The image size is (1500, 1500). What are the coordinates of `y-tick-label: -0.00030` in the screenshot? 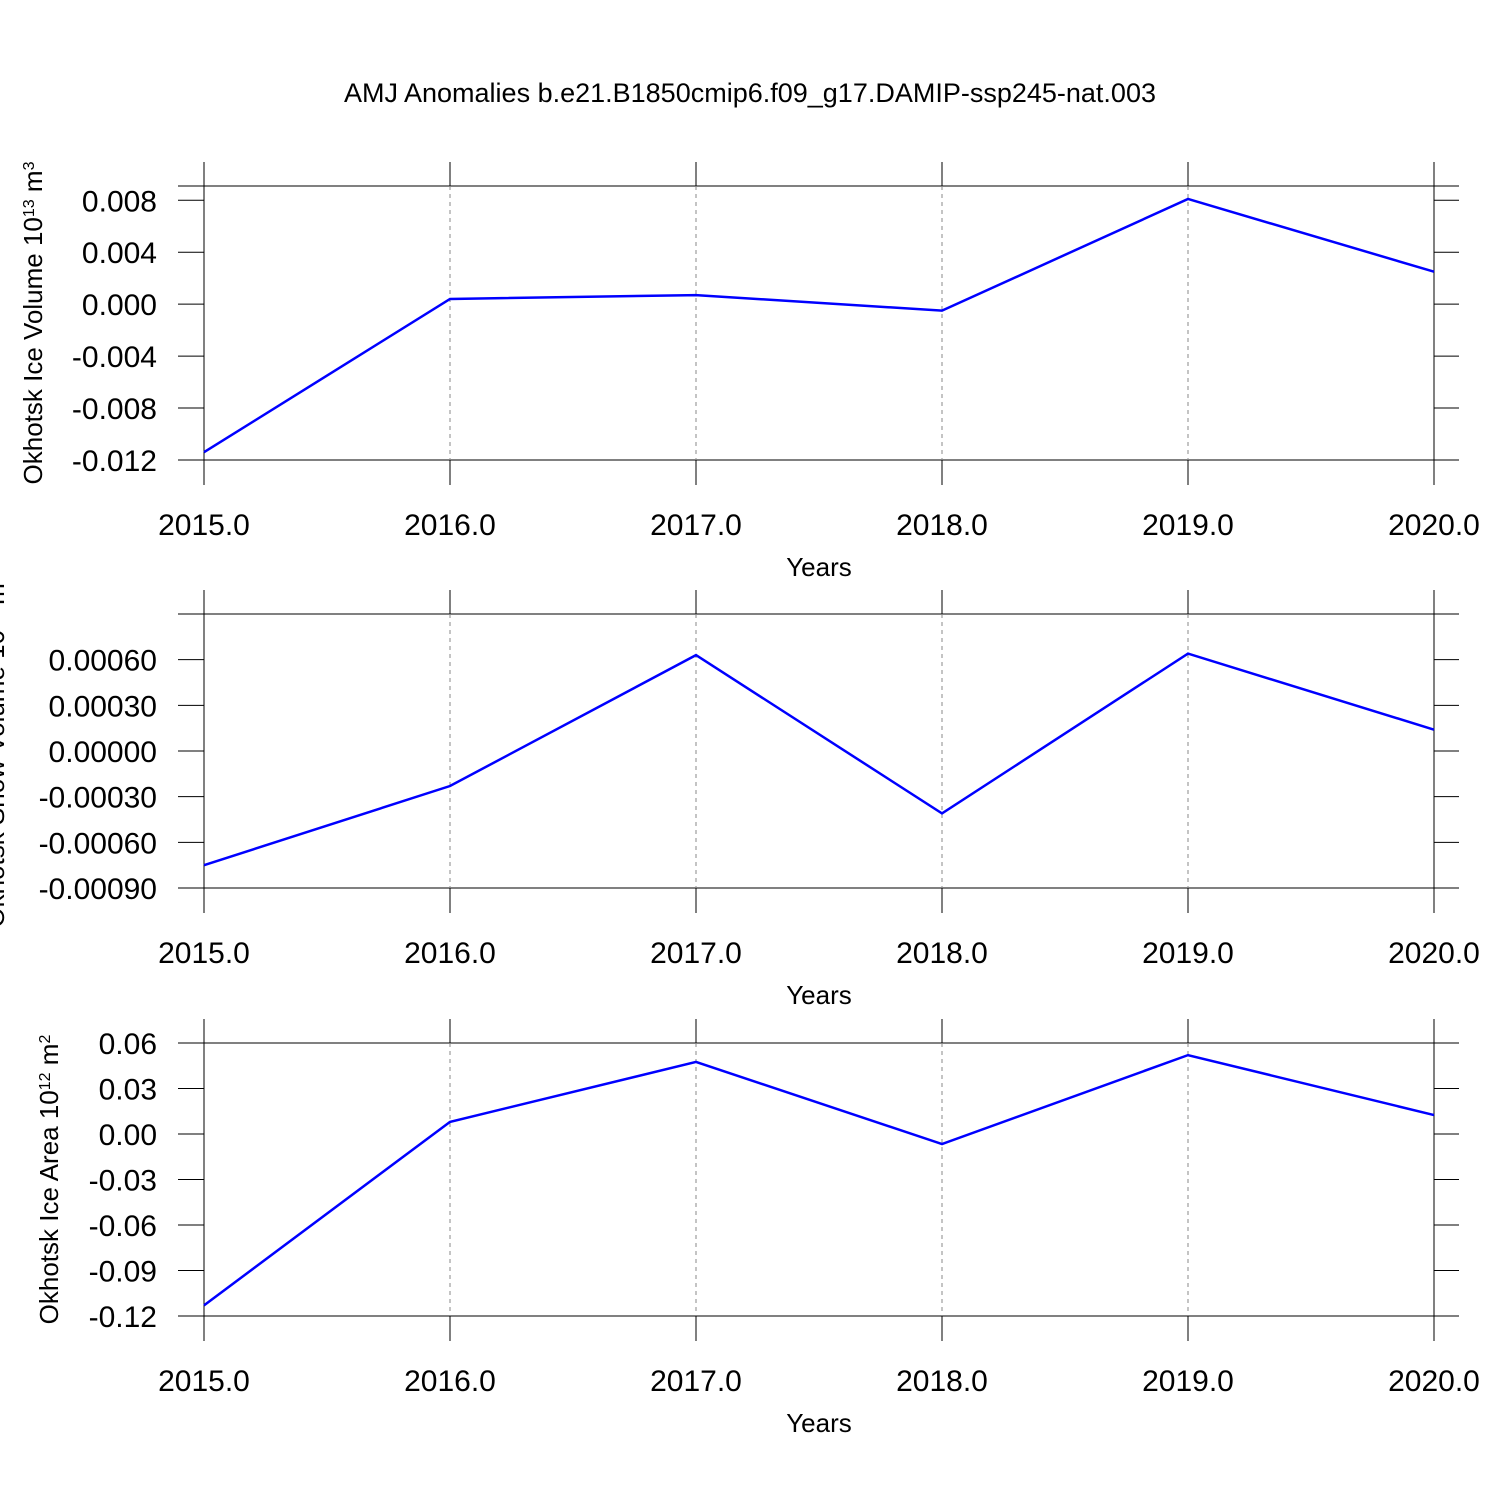 It's located at (98, 798).